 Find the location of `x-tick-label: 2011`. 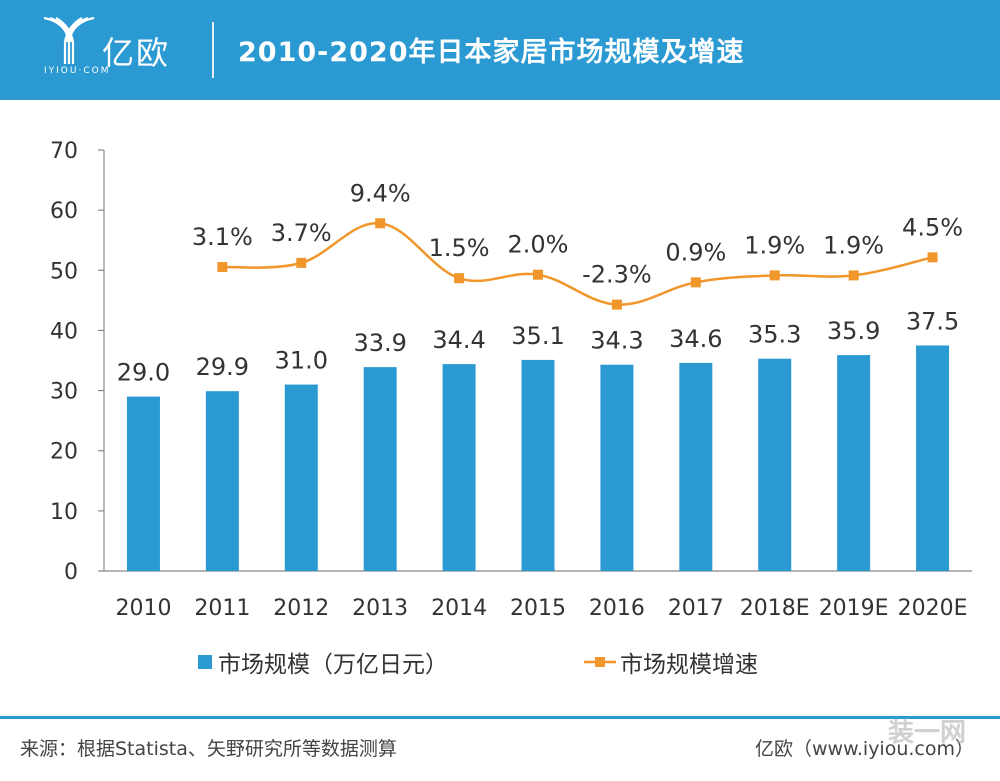

x-tick-label: 2011 is located at coordinates (222, 608).